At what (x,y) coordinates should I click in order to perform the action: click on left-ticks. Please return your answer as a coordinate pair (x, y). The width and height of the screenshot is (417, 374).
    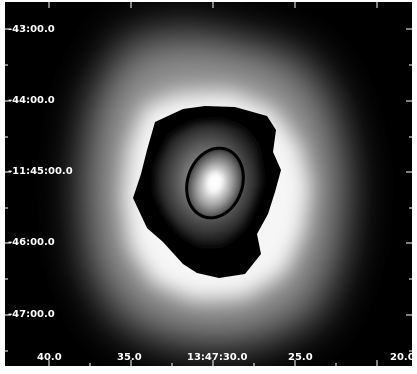
    Looking at the image, I should click on (8, 190).